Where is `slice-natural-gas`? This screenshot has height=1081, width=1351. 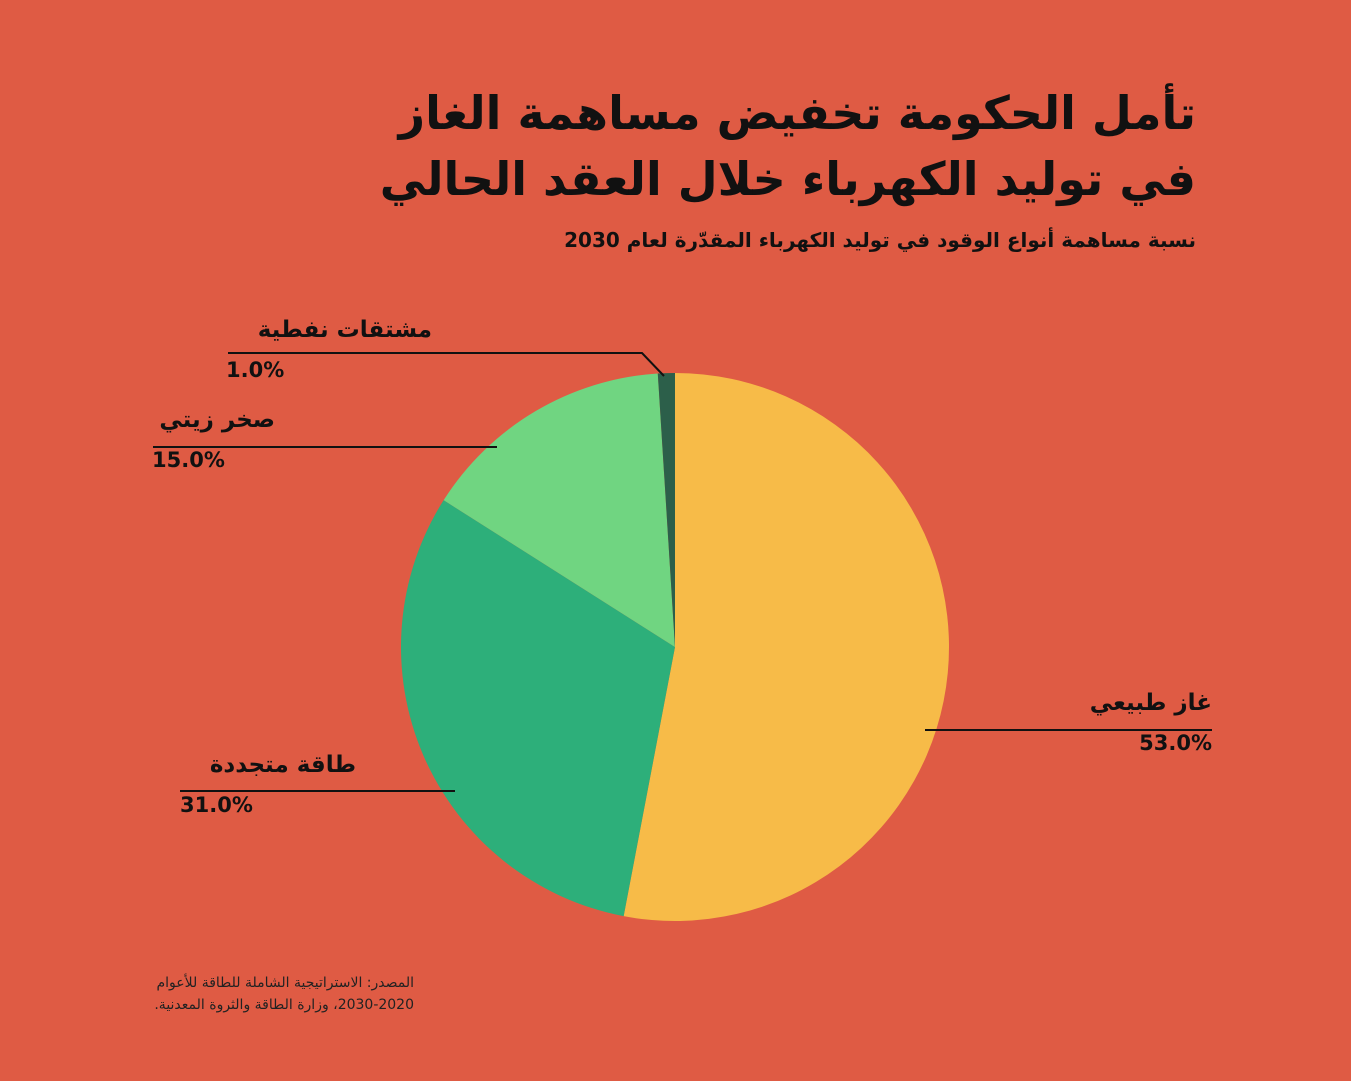 slice-natural-gas is located at coordinates (786, 647).